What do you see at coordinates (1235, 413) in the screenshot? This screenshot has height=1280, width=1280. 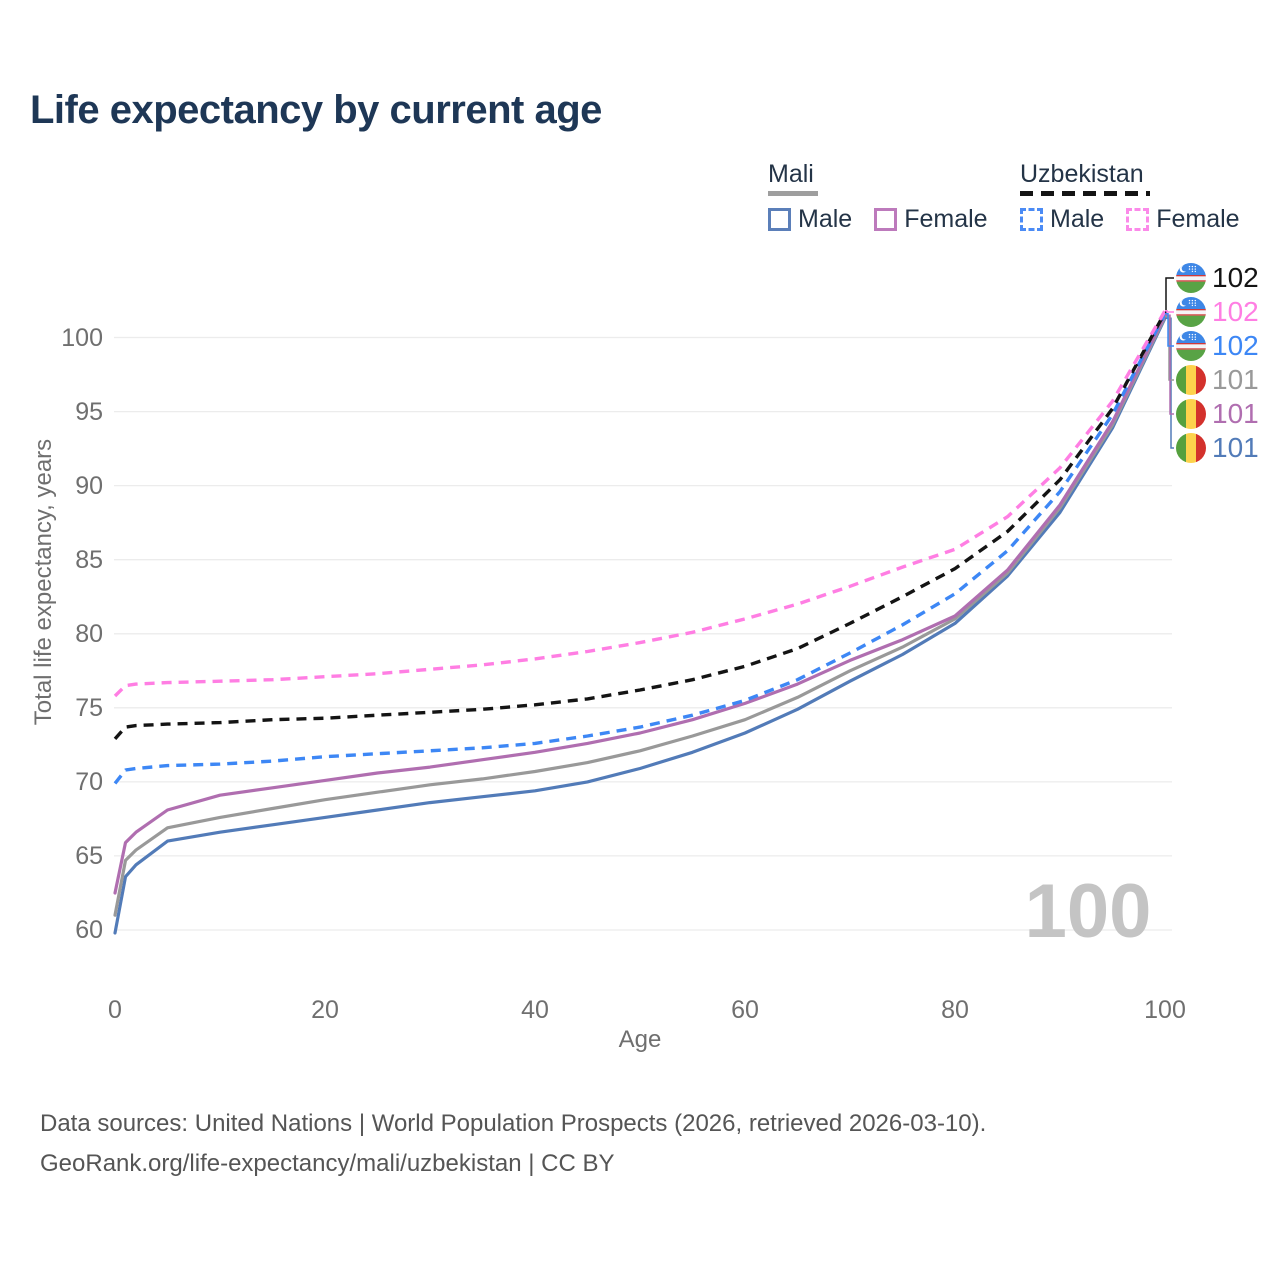 I see `end-value-mali-female: 101` at bounding box center [1235, 413].